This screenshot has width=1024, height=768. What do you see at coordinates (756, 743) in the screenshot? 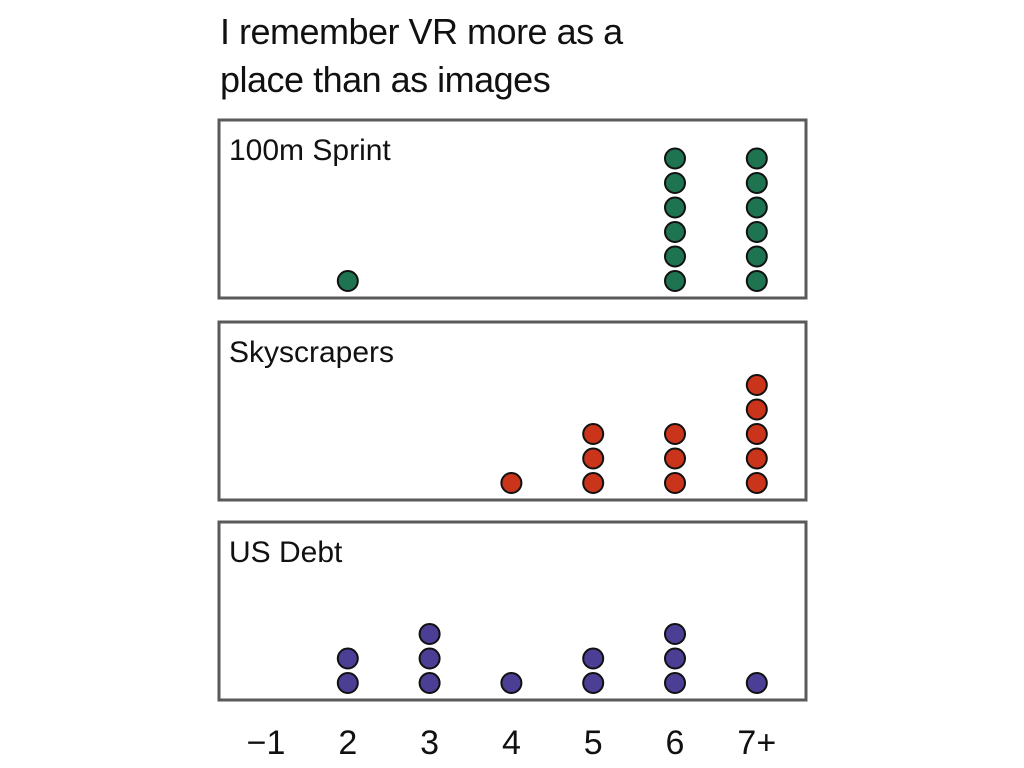
I see `x-tick-label: 7+` at bounding box center [756, 743].